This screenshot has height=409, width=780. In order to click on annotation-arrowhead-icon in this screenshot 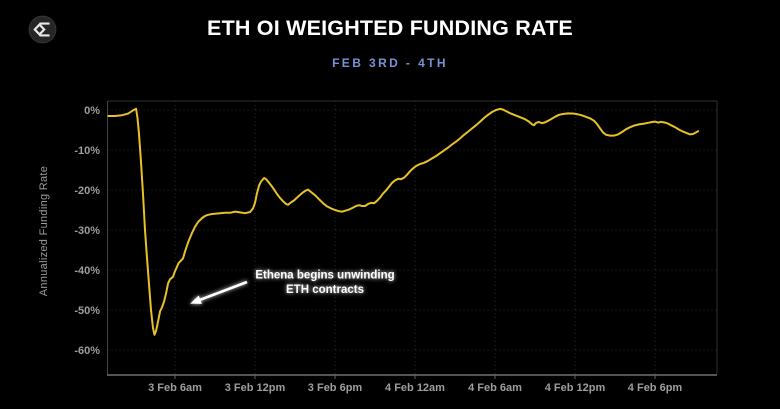, I will do `click(196, 299)`.